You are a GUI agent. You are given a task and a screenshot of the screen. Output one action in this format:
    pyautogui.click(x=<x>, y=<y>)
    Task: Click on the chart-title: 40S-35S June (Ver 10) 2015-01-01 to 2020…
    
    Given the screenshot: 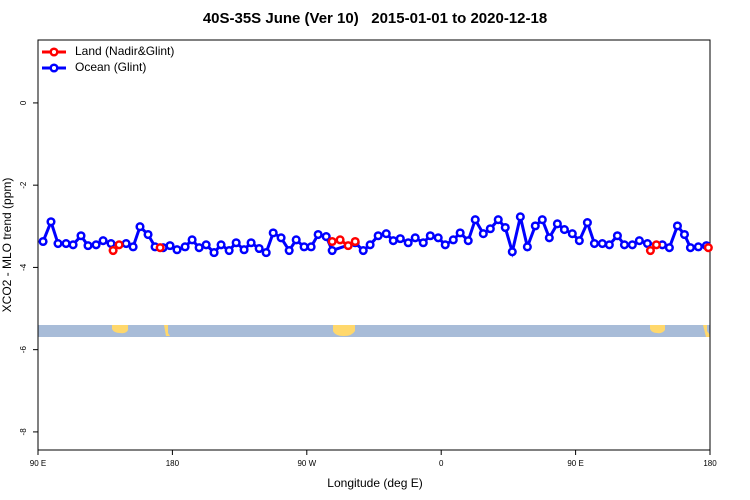 What is the action you would take?
    pyautogui.click(x=375, y=18)
    